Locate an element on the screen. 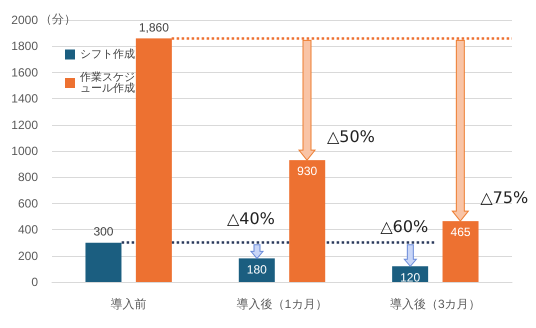 This screenshot has width=536, height=328. y-tick-label: 1400 is located at coordinates (24, 99).